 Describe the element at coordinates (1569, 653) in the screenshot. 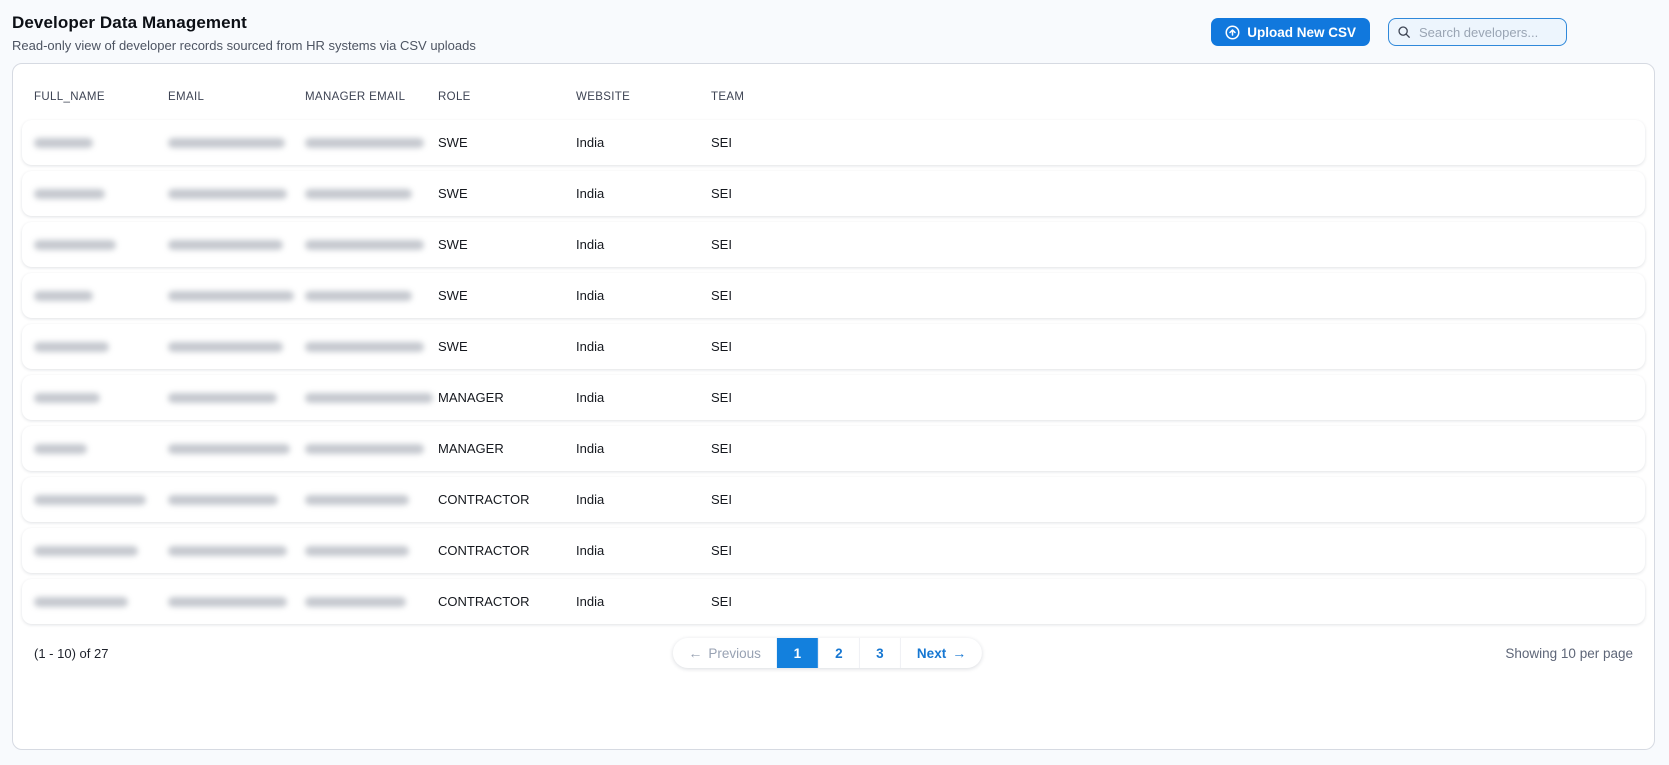

I see `per-page-label: Showing 10 per page` at that location.